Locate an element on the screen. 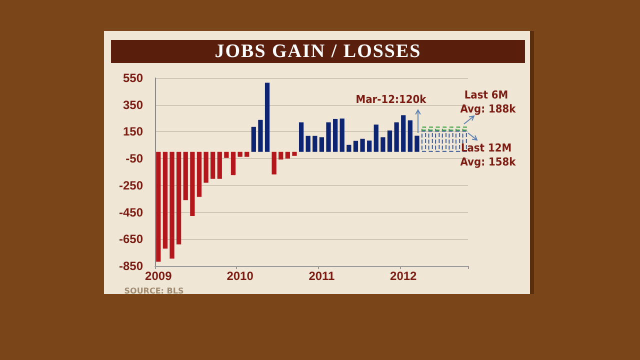  y-tick-label: -850 is located at coordinates (131, 266).